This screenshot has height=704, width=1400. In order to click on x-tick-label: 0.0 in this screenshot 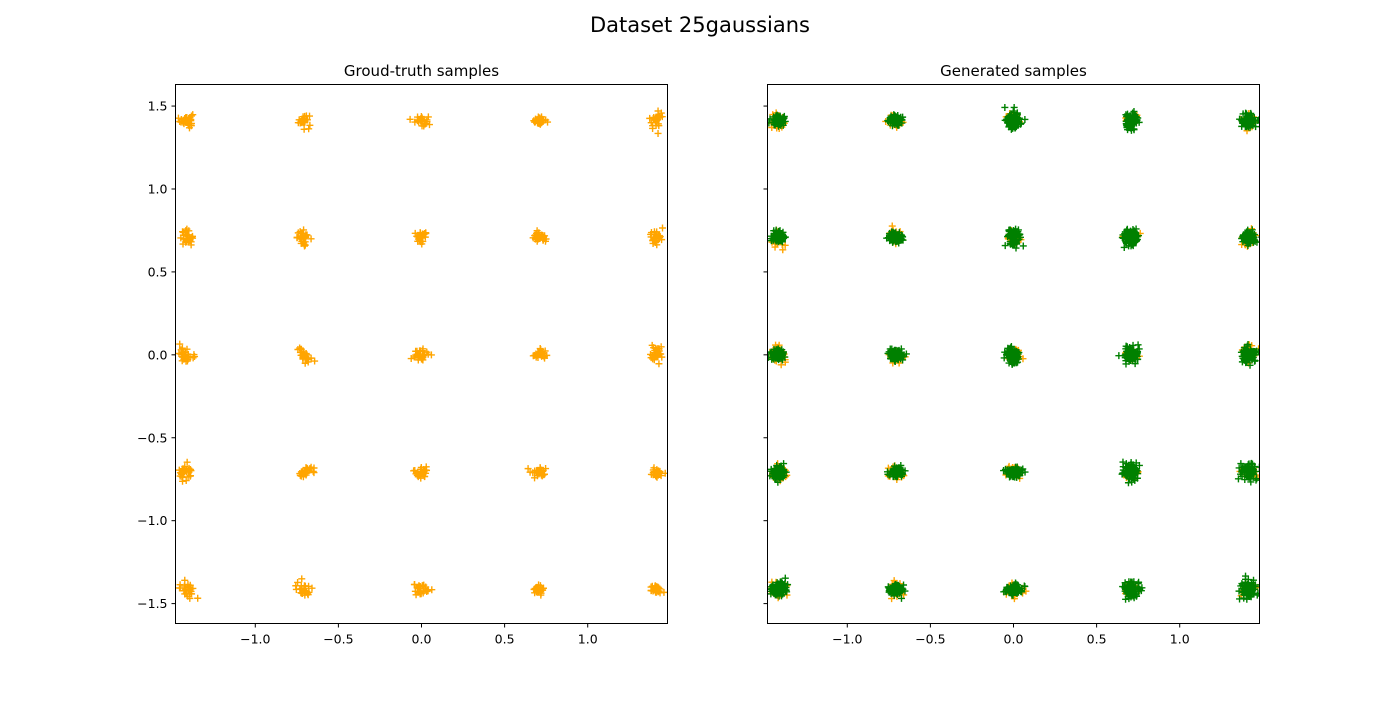, I will do `click(422, 639)`.